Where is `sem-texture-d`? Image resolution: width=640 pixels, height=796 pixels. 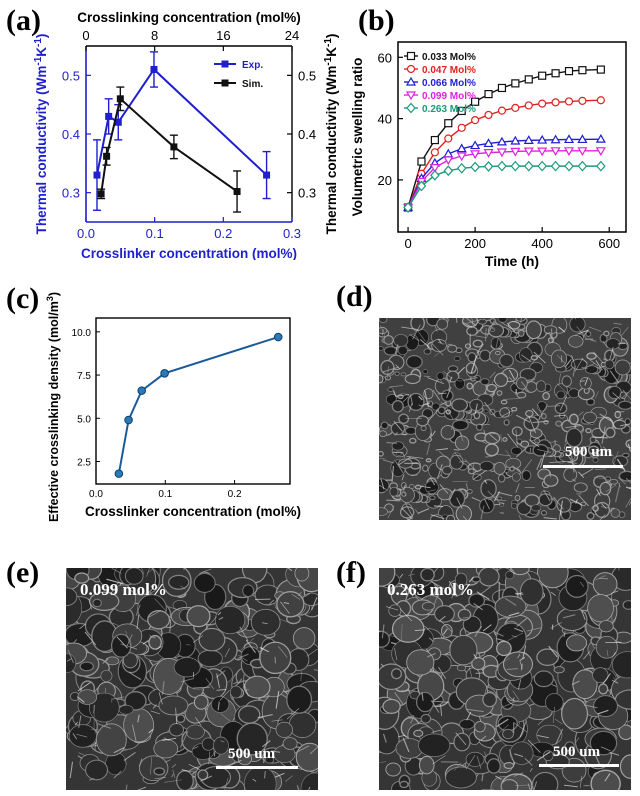
sem-texture-d is located at coordinates (505, 419).